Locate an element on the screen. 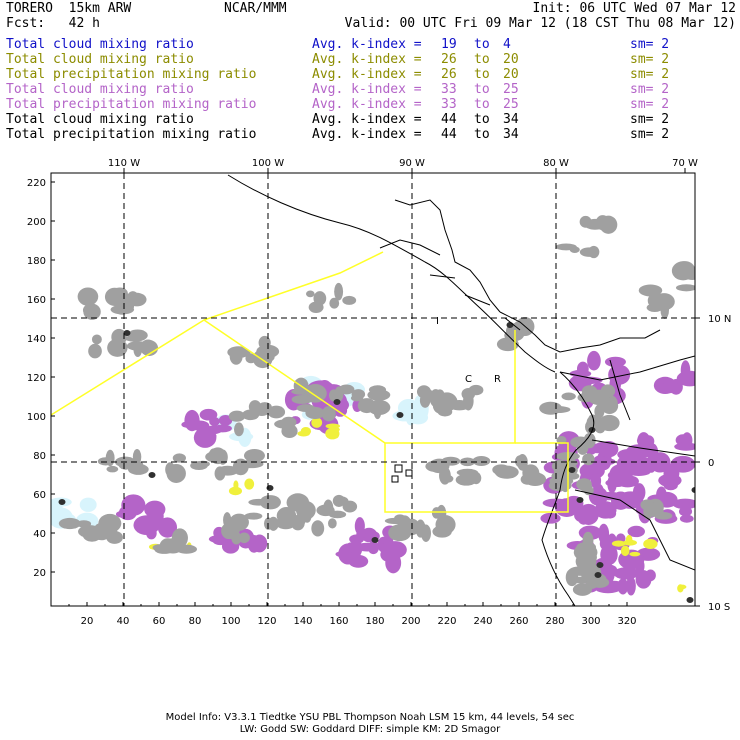 This screenshot has width=740, height=740. legend-lo: 25 is located at coordinates (511, 89).